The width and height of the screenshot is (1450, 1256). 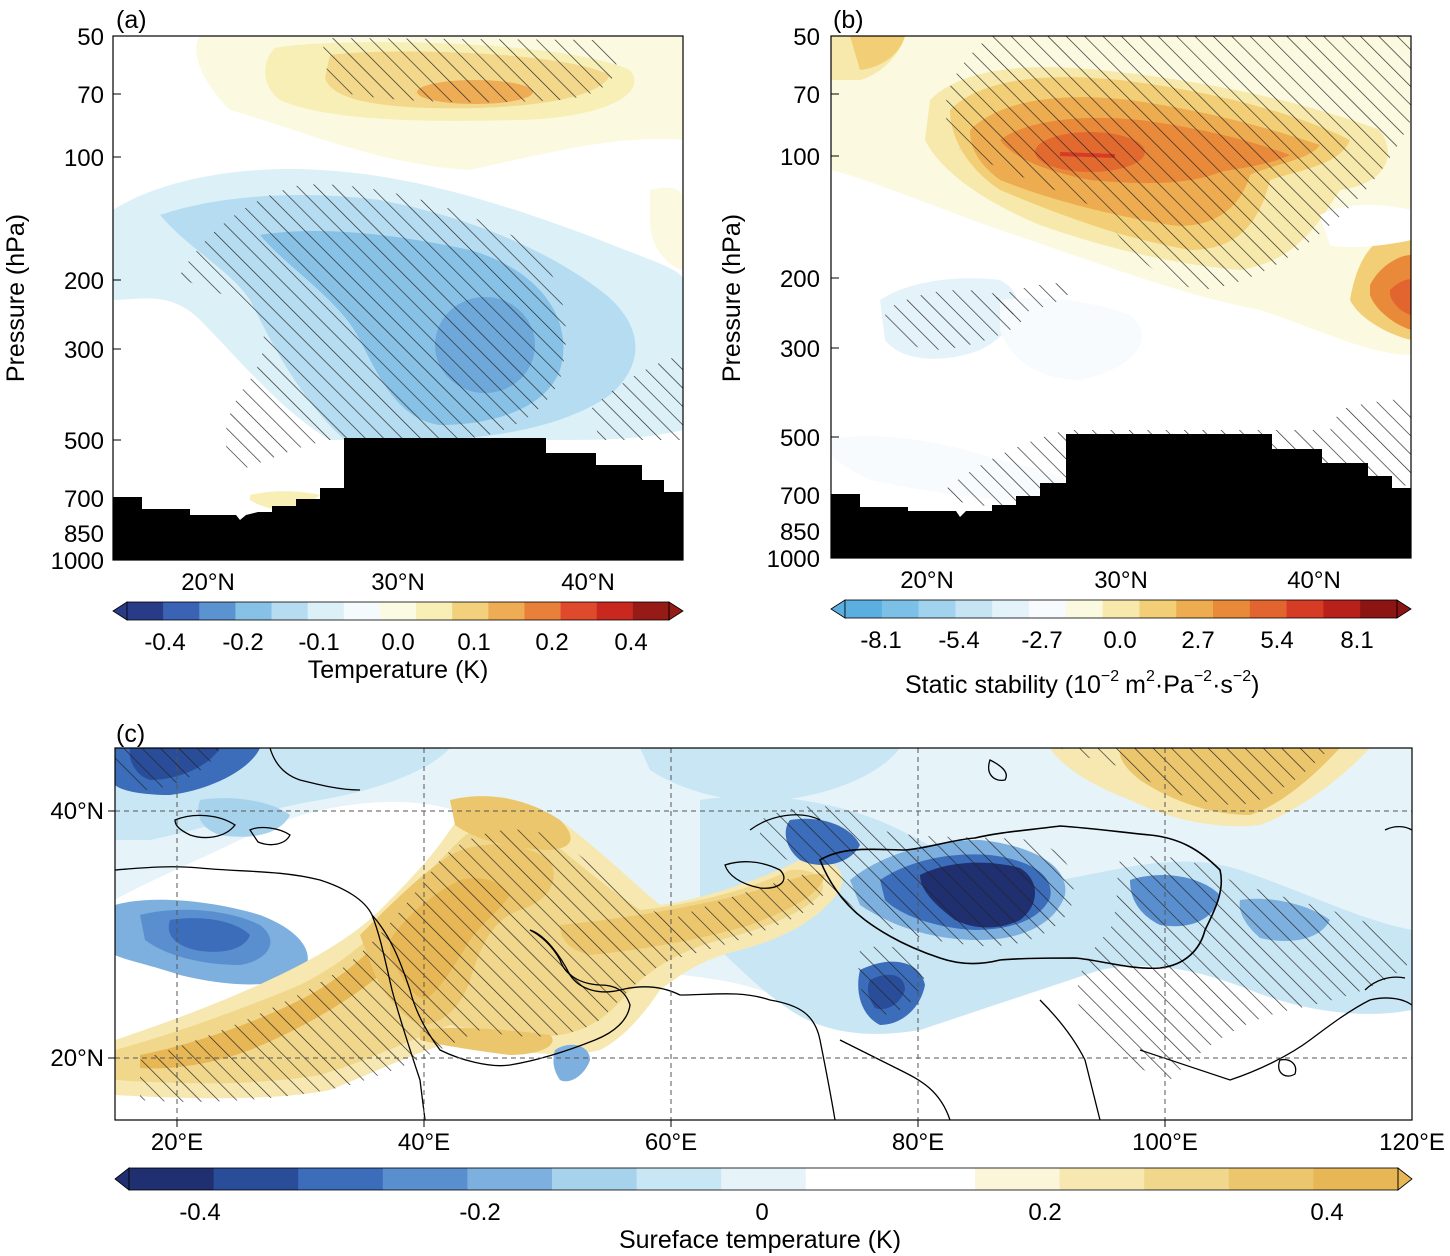 What do you see at coordinates (838, 609) in the screenshot?
I see `colorbar-extend-min` at bounding box center [838, 609].